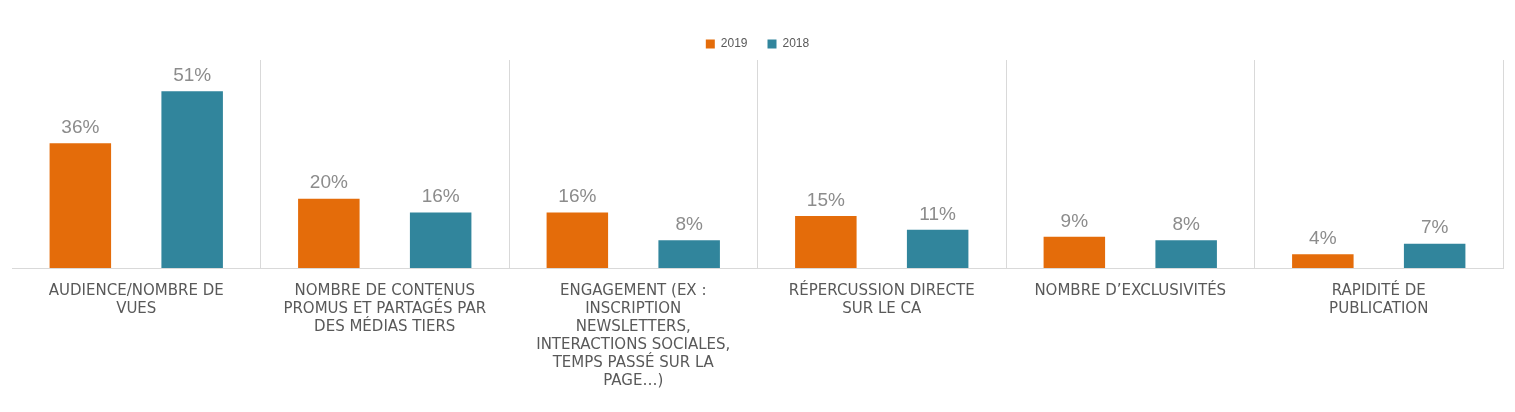 Image resolution: width=1515 pixels, height=412 pixels. Describe the element at coordinates (385, 307) in the screenshot. I see `x-tick-label: NOMBRE DE CONTENUS PROMUS ET PARTAGÉS PAR DES MÉDIAS TIERS` at that location.